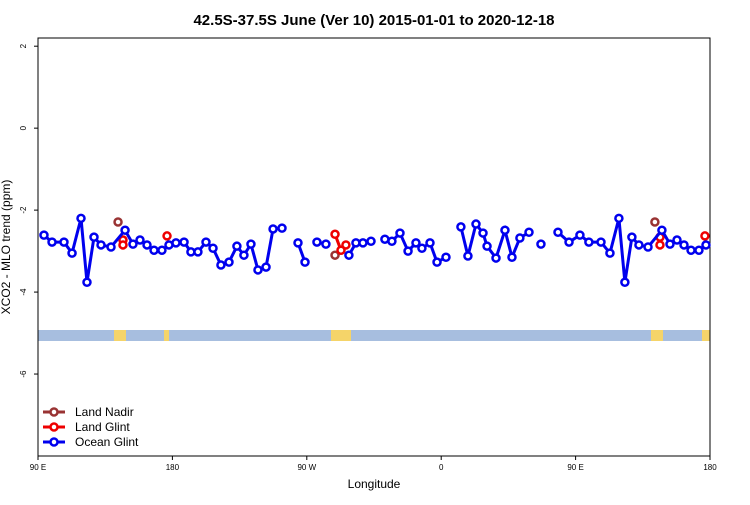  I want to click on y-axis-label: XCO2 - MLO trend (ppm), so click(6, 247).